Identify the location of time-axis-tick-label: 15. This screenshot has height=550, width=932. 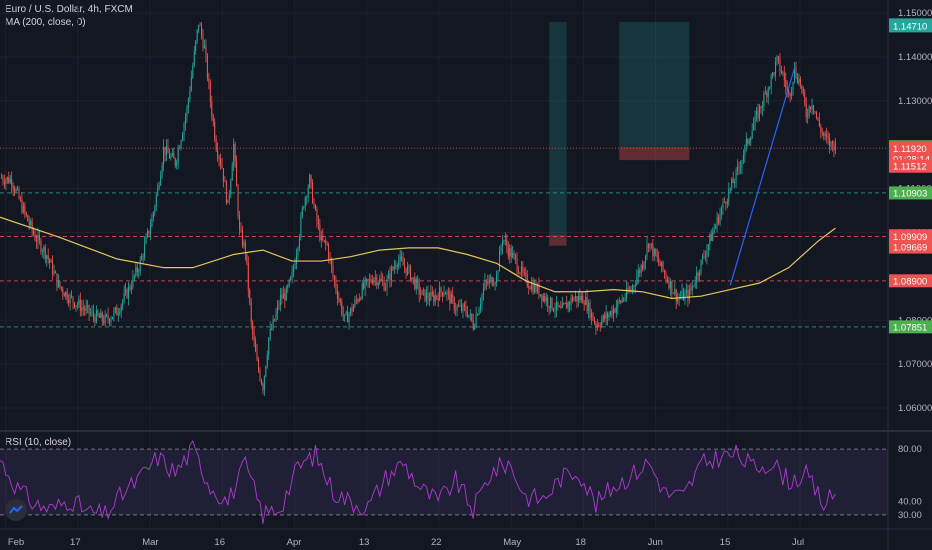
(725, 542).